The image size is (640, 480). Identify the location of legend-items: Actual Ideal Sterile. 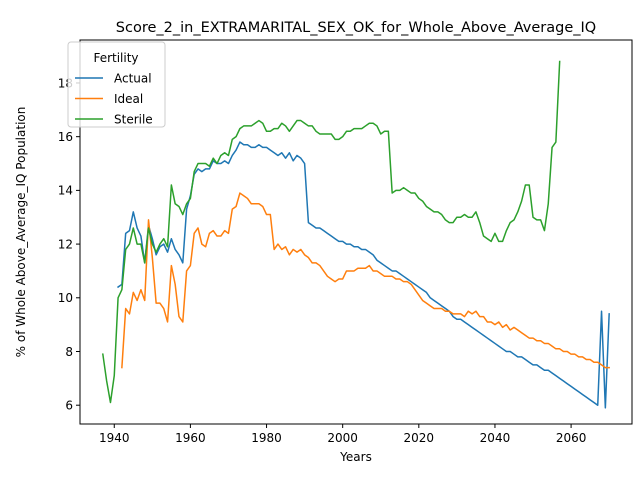
(114, 98).